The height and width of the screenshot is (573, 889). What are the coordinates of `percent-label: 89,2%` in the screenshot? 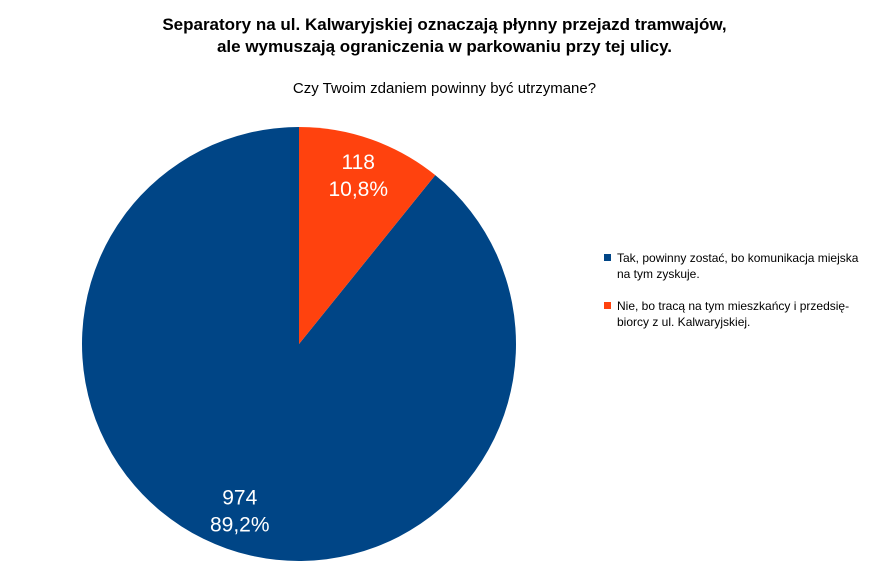 It's located at (240, 524).